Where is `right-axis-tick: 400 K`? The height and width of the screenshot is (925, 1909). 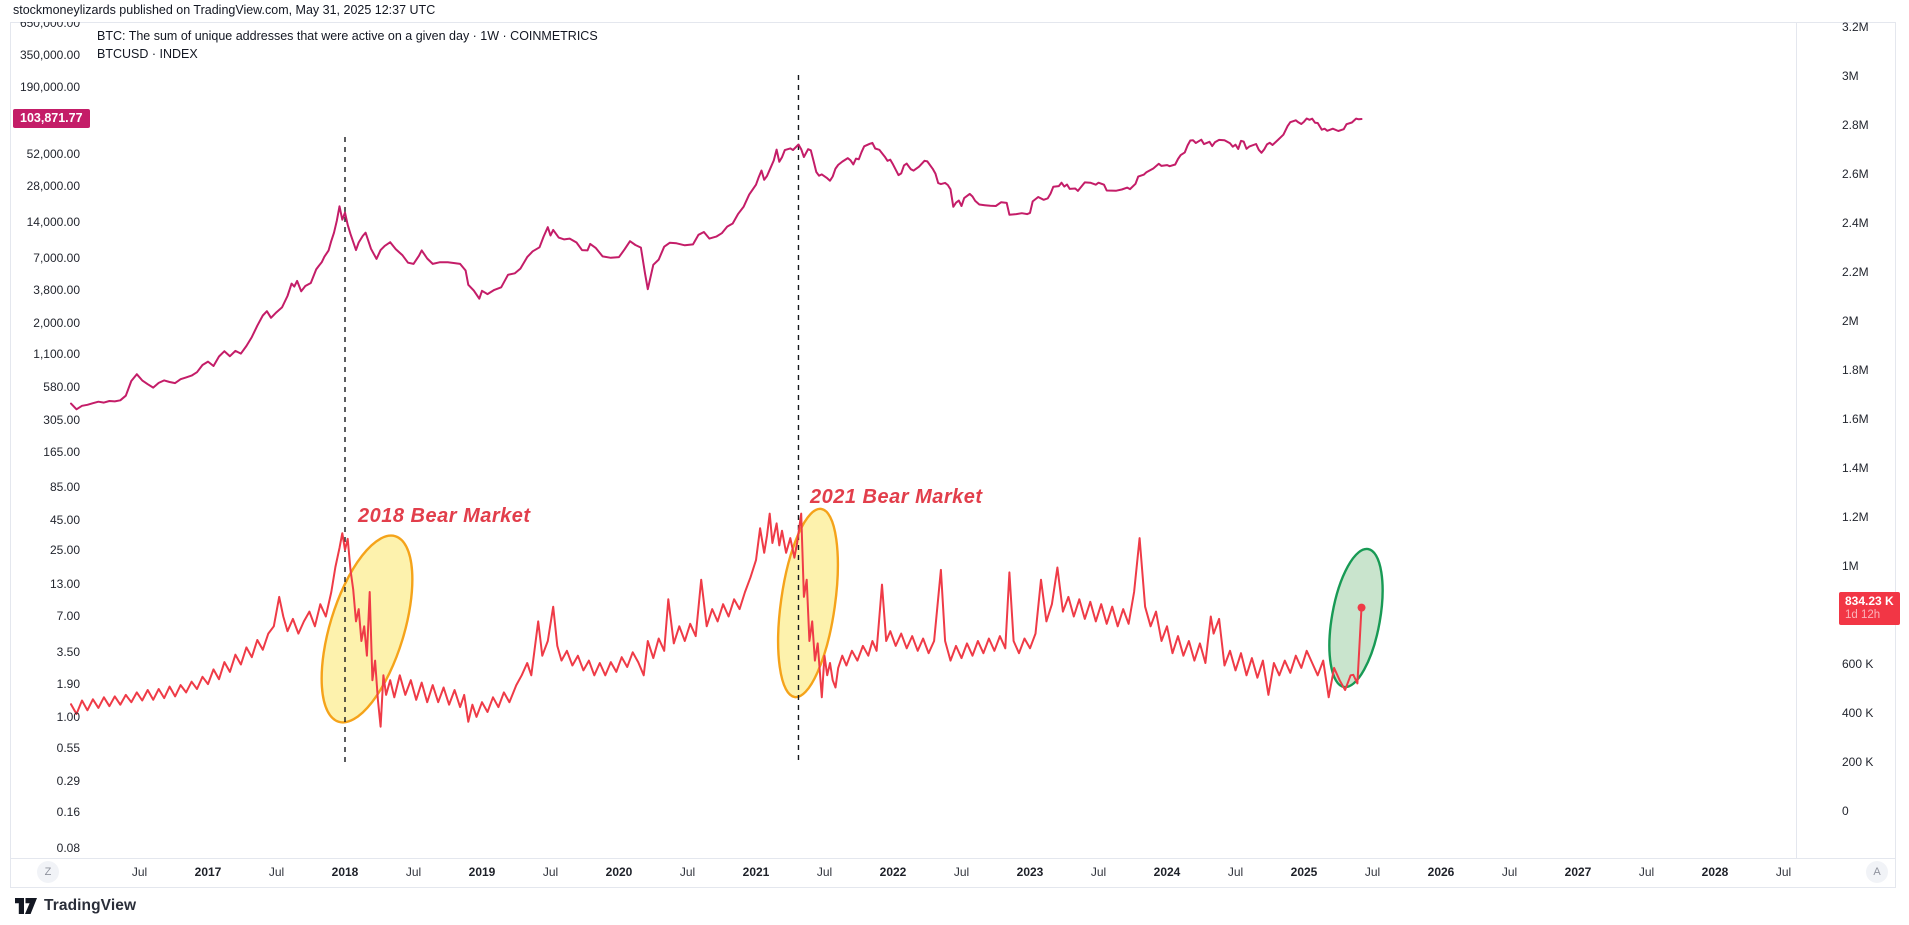 right-axis-tick: 400 K is located at coordinates (1858, 713).